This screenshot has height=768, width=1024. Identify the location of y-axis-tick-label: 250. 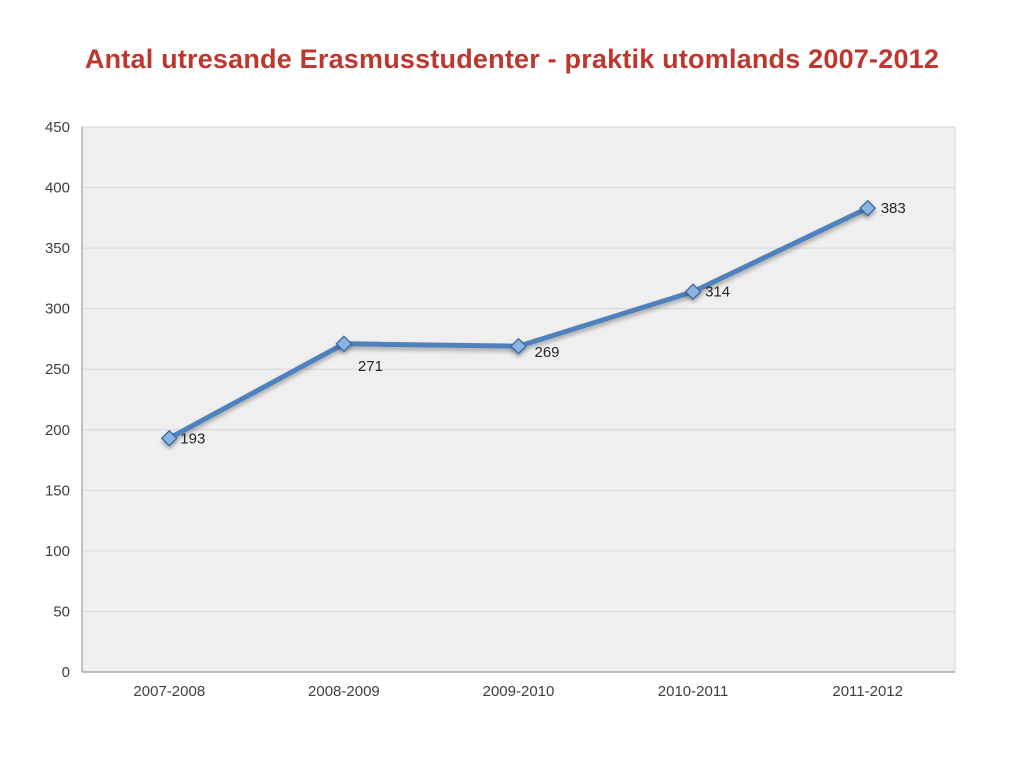
(57, 369).